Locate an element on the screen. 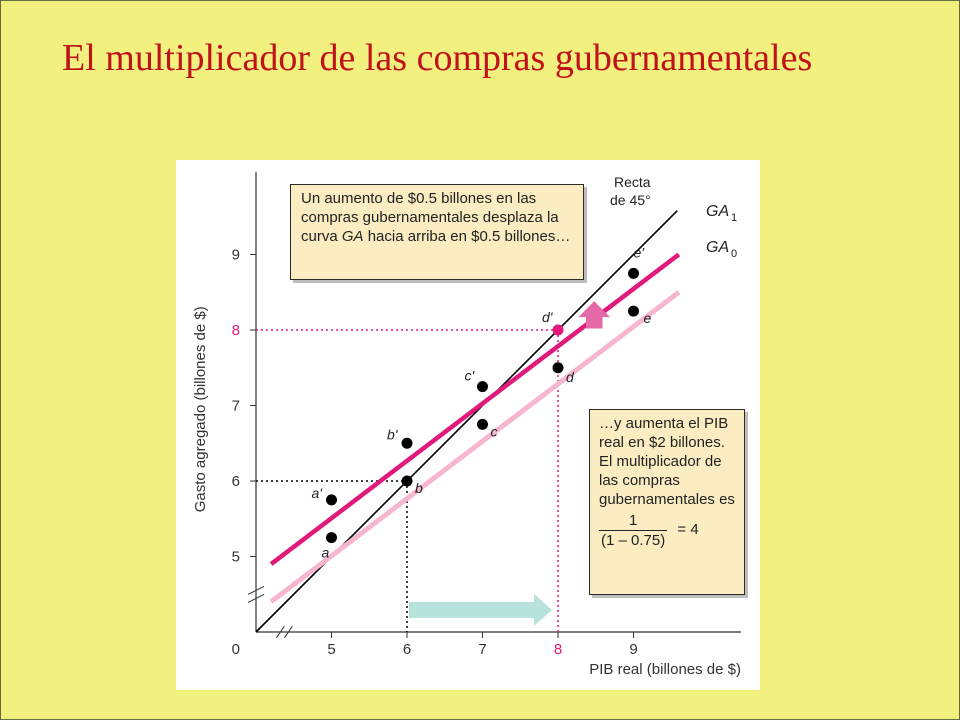  x-tick-label: 9 is located at coordinates (633, 649).